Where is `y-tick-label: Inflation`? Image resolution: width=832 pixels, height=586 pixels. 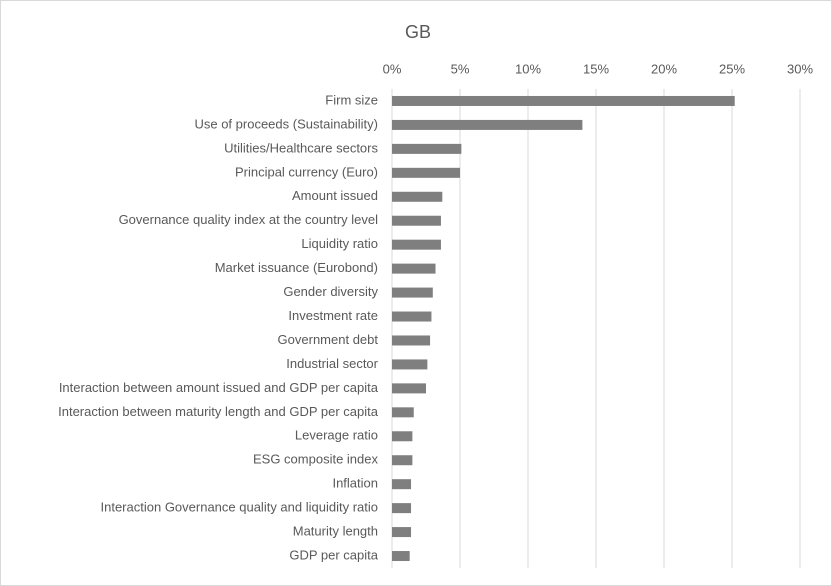 y-tick-label: Inflation is located at coordinates (355, 483).